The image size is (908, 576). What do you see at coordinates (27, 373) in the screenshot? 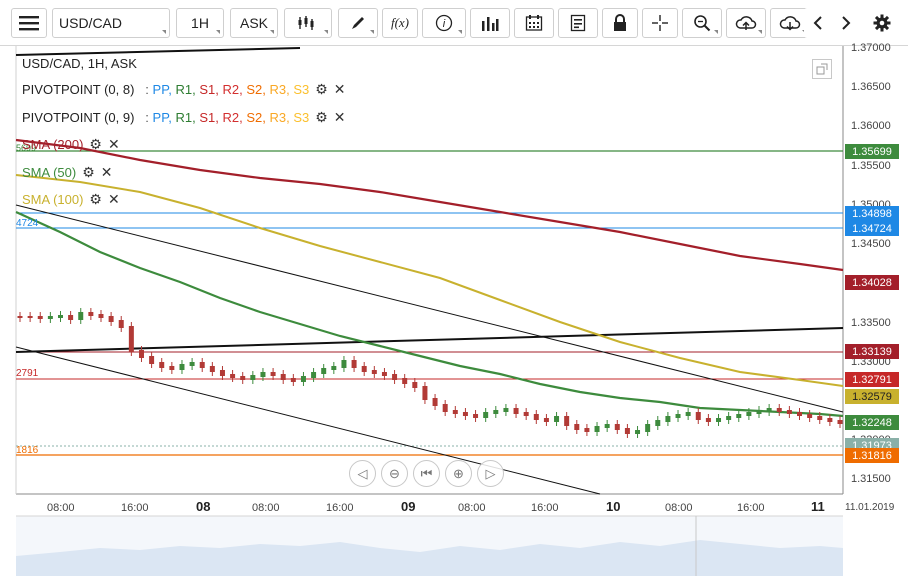
I see `left-label-s1: 2791` at bounding box center [27, 373].